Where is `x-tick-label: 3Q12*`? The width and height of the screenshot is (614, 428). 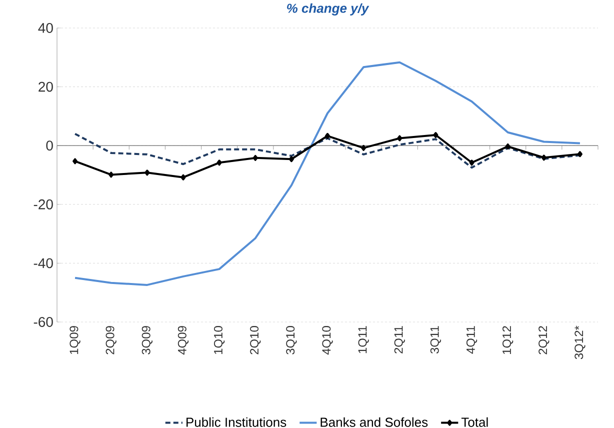 x-tick-label: 3Q12* is located at coordinates (580, 343).